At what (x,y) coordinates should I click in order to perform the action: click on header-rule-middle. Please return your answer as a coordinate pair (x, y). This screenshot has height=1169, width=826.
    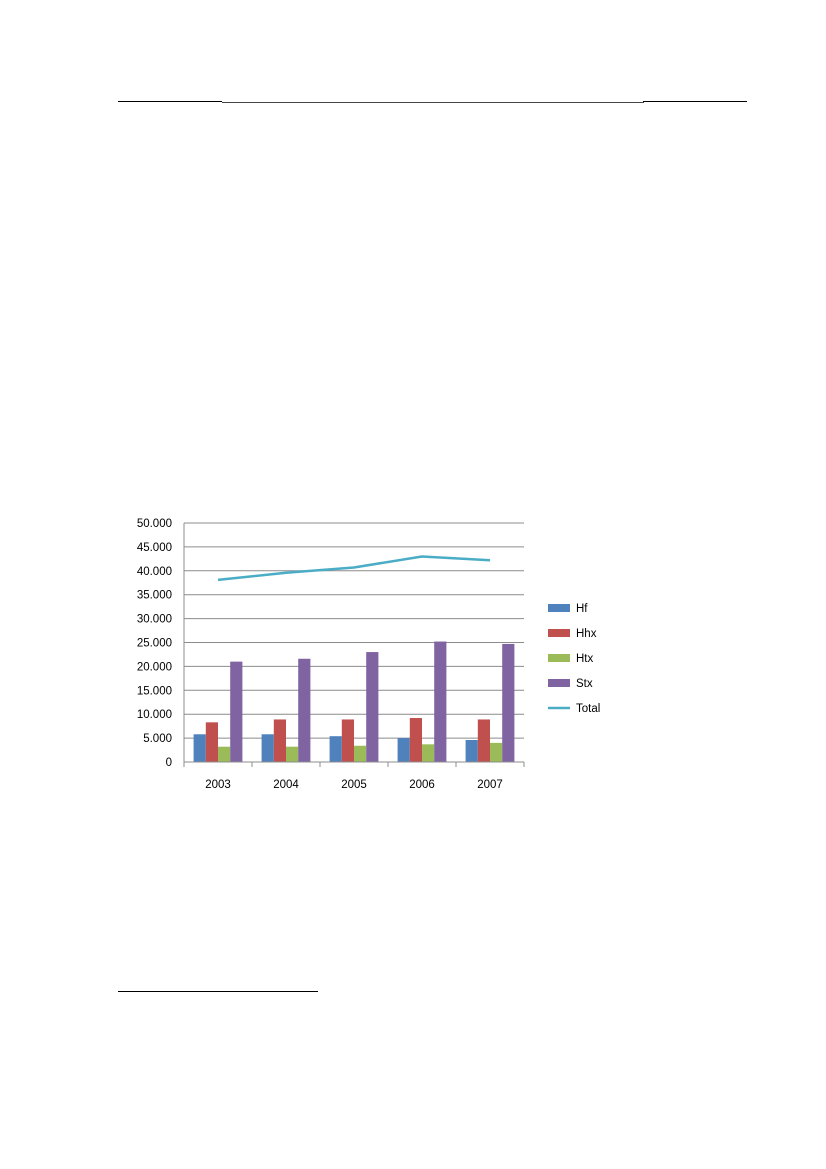
    Looking at the image, I should click on (433, 102).